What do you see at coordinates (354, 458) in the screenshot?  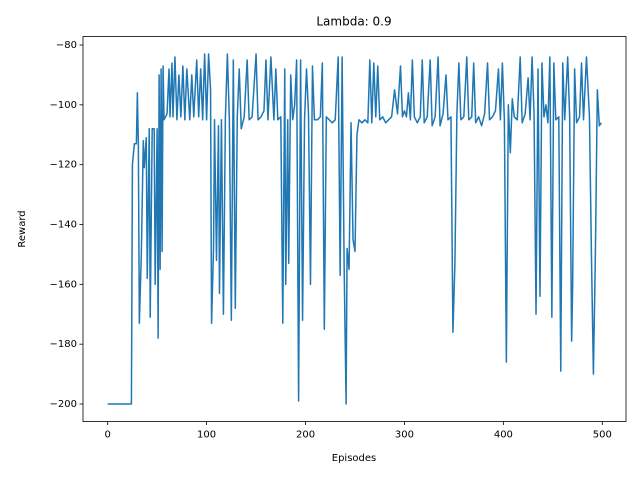 I see `x-axis-label: Episodes` at bounding box center [354, 458].